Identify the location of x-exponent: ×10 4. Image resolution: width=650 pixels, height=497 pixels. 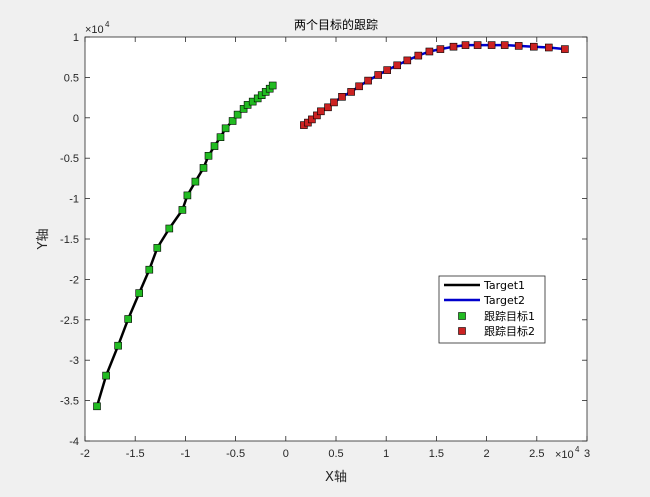
(567, 453).